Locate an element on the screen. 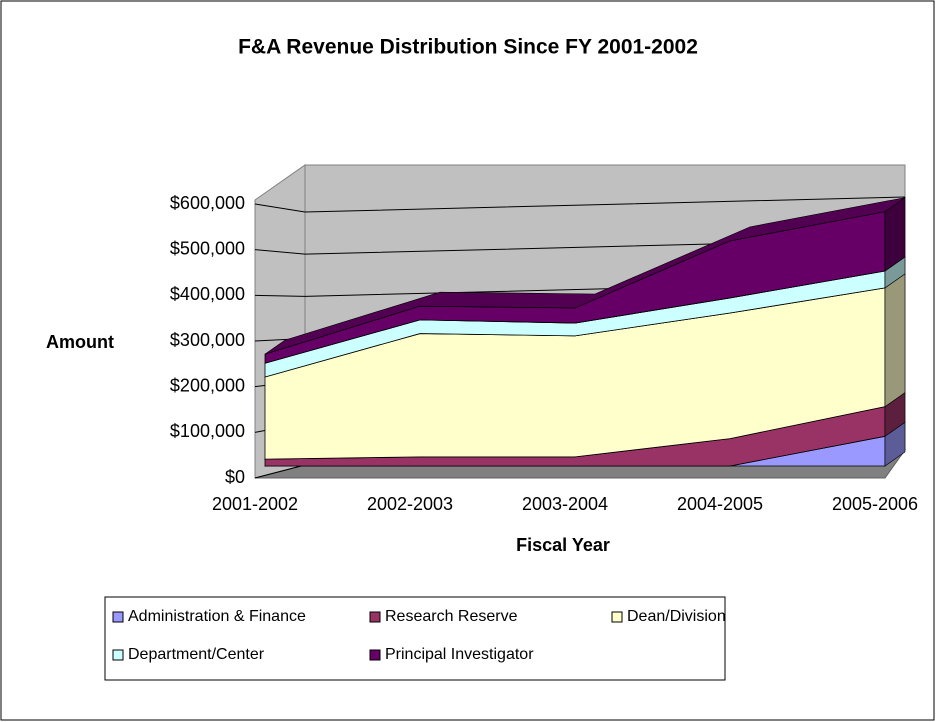 This screenshot has height=722, width=936. legend-label: Department/Center is located at coordinates (196, 654).